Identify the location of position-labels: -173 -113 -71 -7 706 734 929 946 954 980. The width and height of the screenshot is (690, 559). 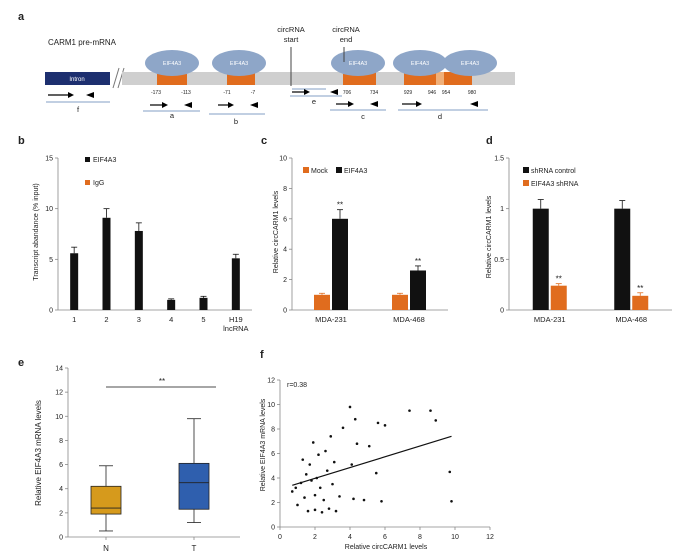
(313, 93).